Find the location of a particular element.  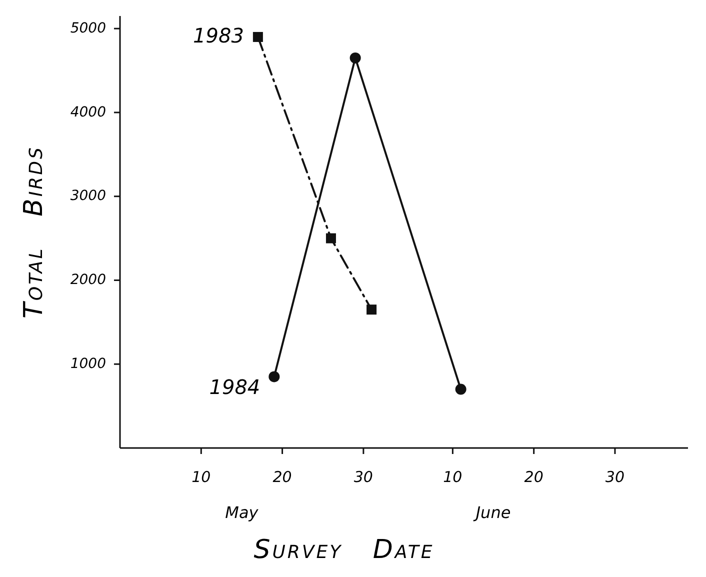

y-tick-label: 1000 is located at coordinates (88, 364).